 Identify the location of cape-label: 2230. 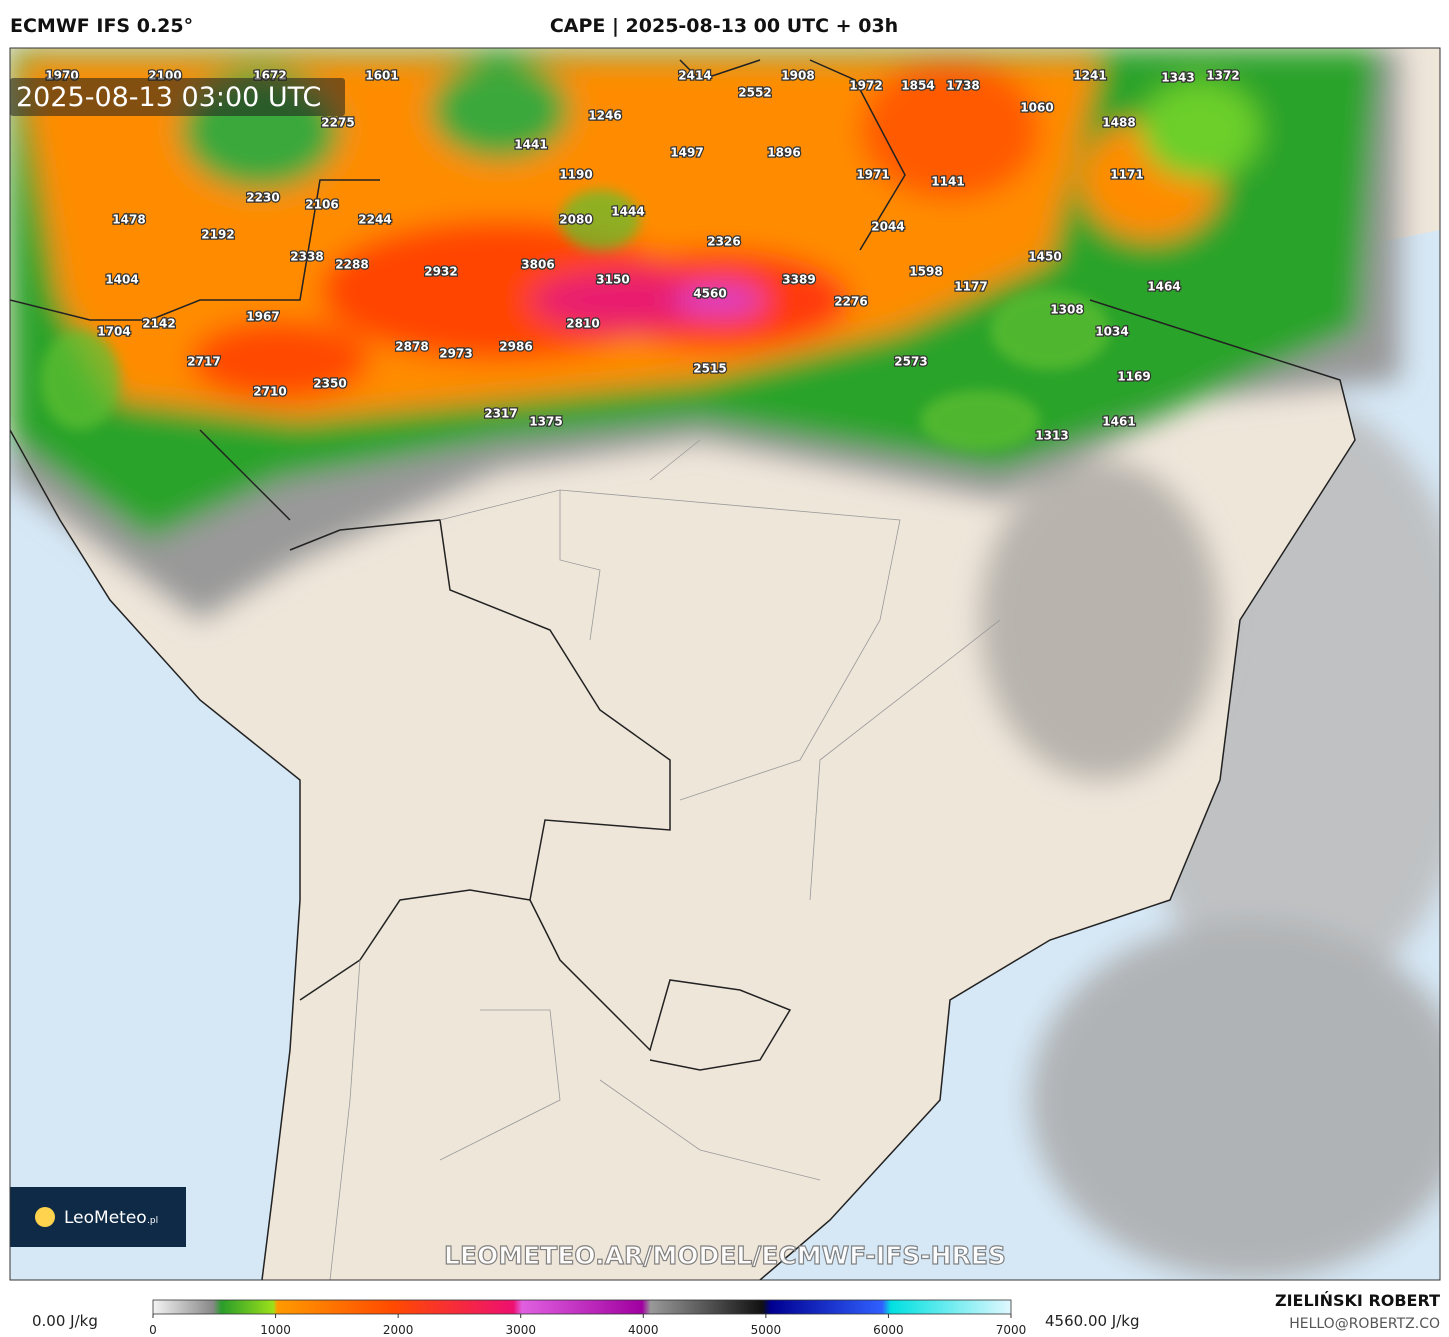
(262, 198).